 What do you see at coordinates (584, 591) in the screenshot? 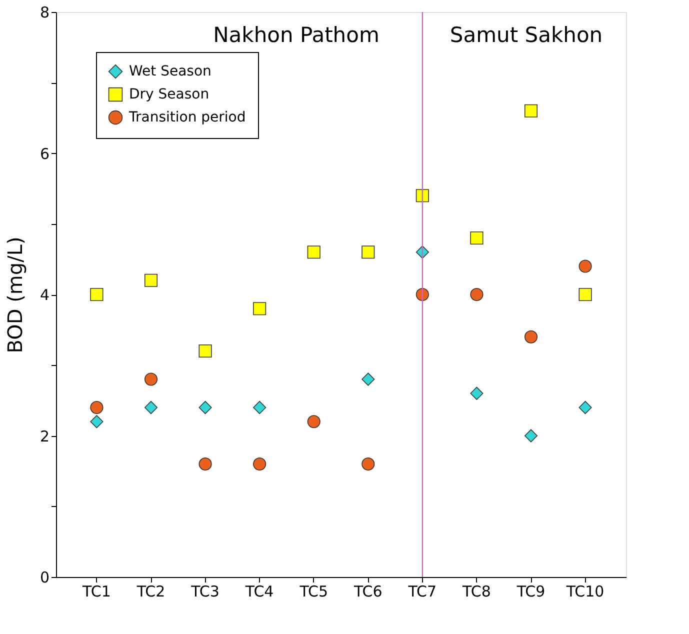
I see `x-tick-label: TC10` at bounding box center [584, 591].